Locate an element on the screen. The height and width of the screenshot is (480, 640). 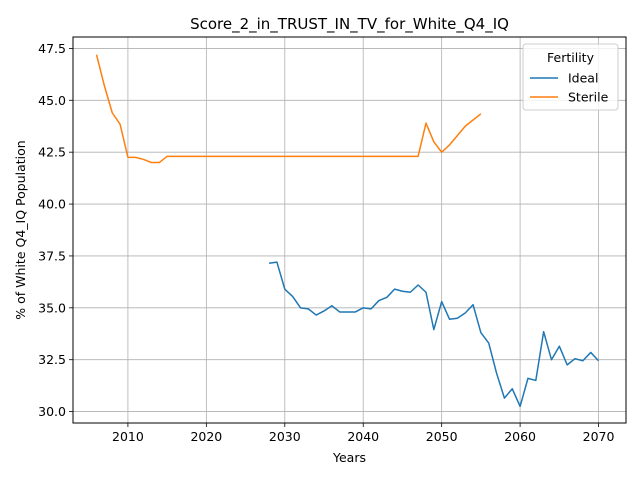
y-tick-label: 30.0 is located at coordinates (52, 411).